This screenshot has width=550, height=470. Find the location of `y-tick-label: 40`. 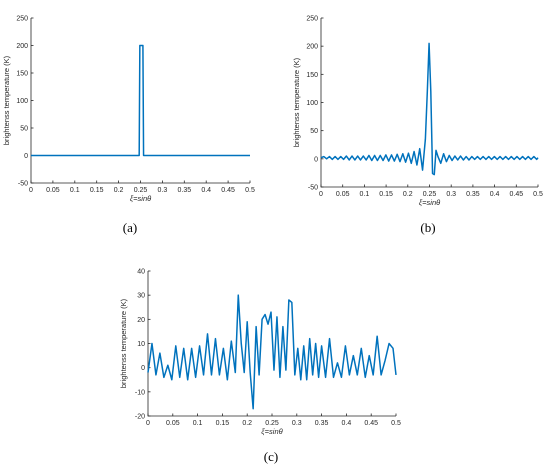

y-tick-label: 40 is located at coordinates (141, 272).